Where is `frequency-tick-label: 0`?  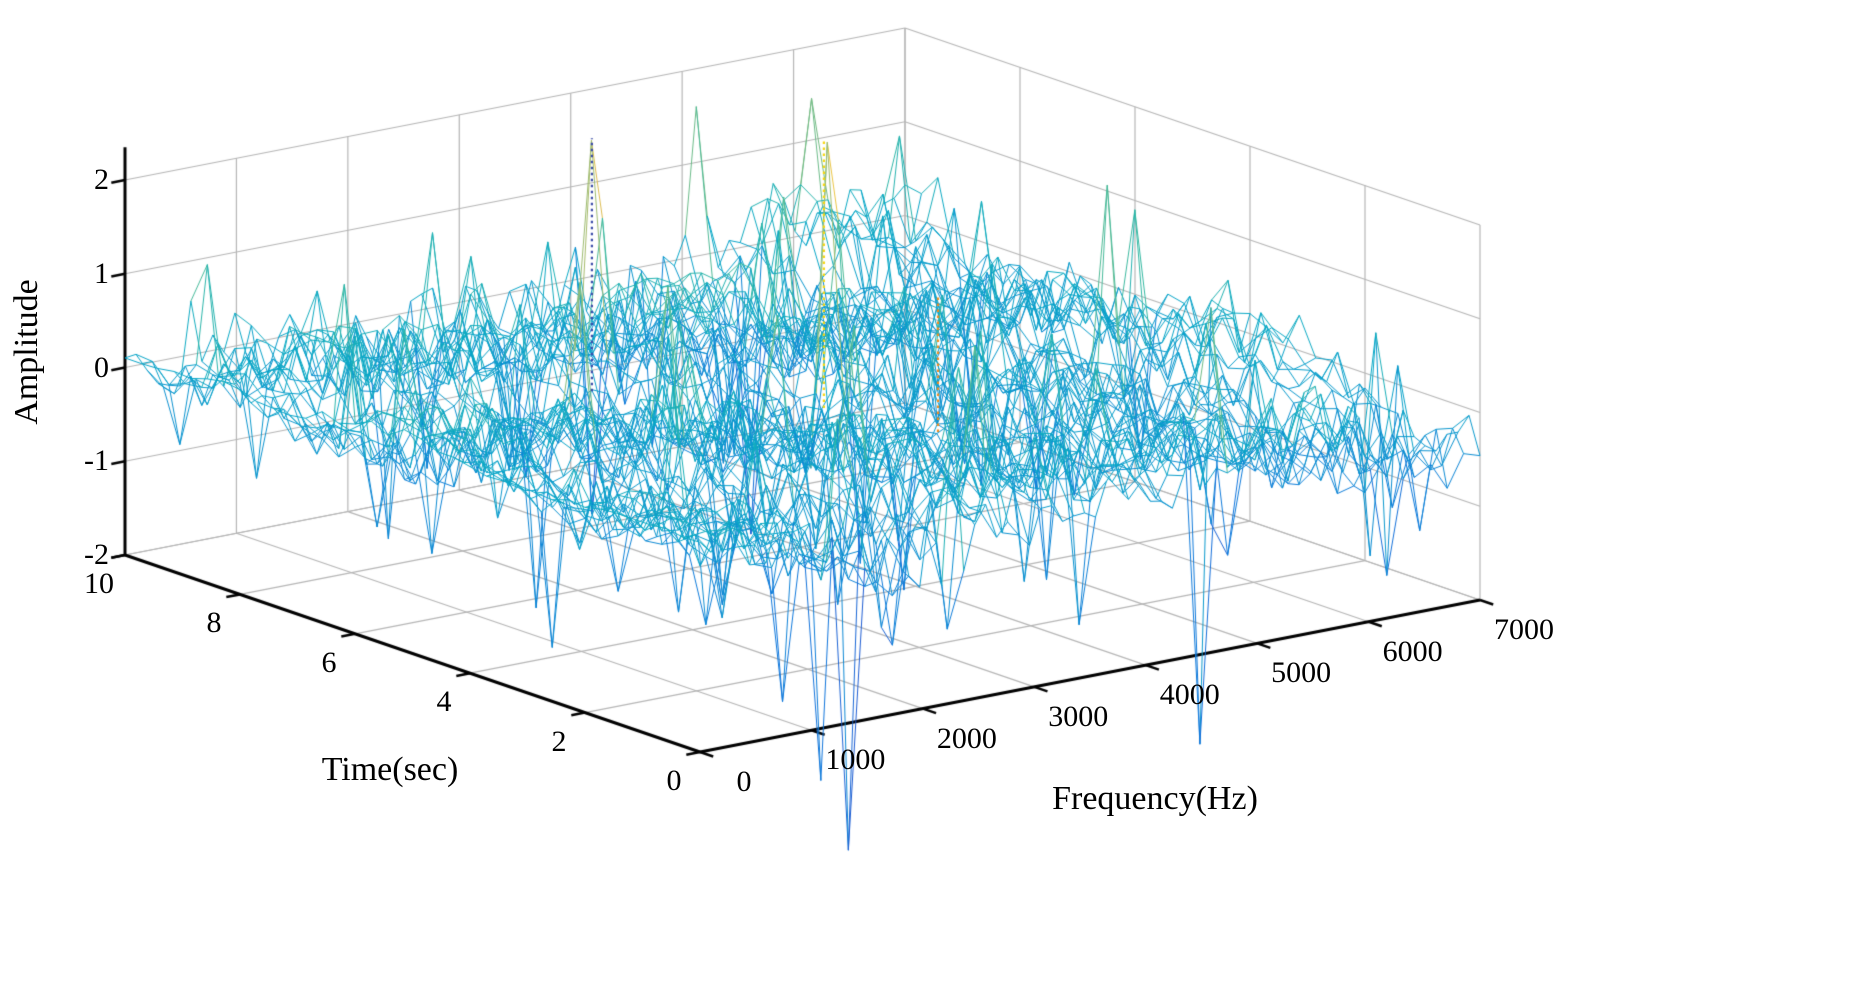
frequency-tick-label: 0 is located at coordinates (744, 781).